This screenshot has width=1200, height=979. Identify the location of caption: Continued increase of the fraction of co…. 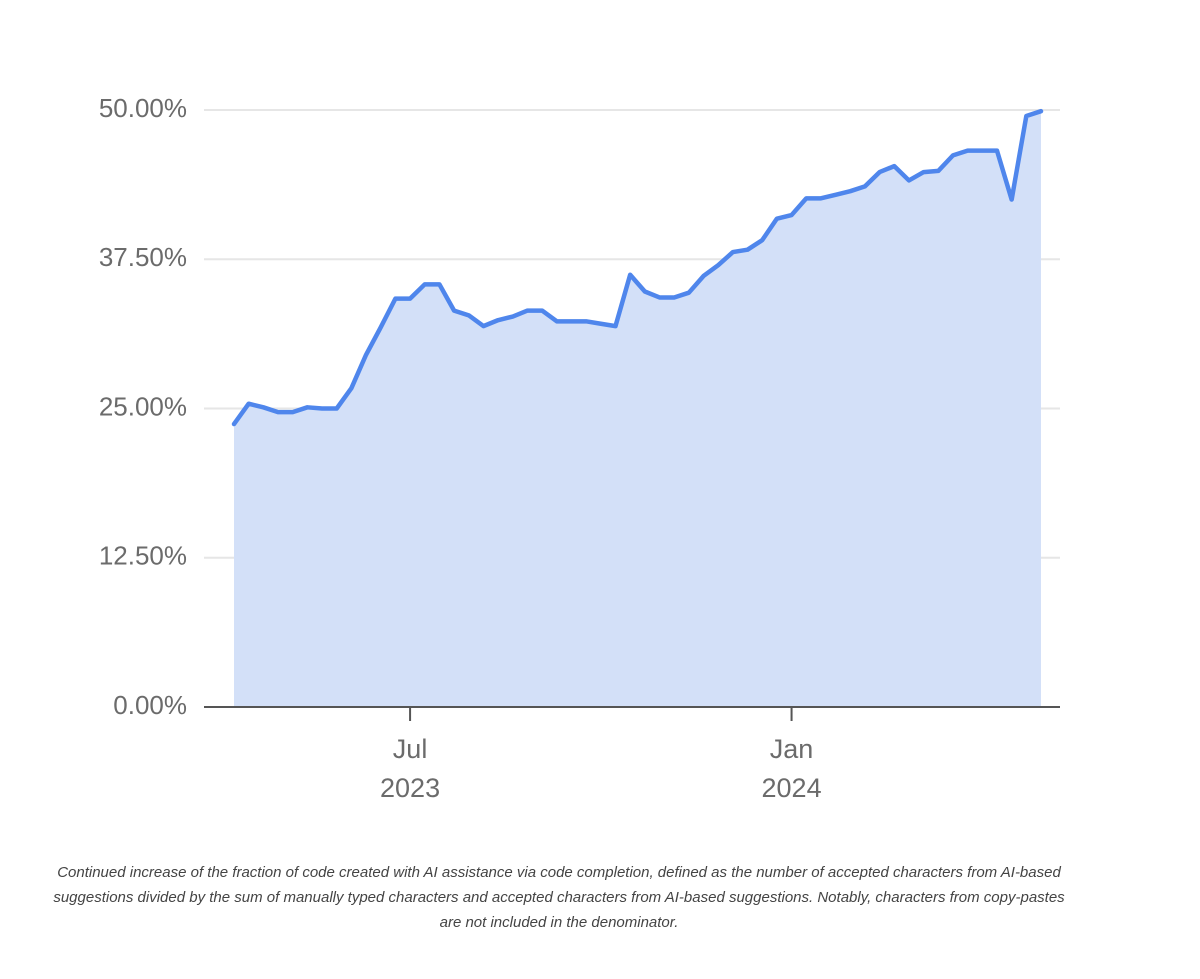
(559, 897).